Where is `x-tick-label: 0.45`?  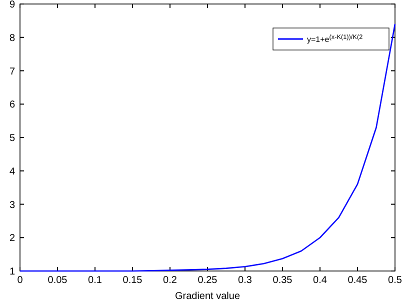
x-tick-label: 0.45 is located at coordinates (358, 280).